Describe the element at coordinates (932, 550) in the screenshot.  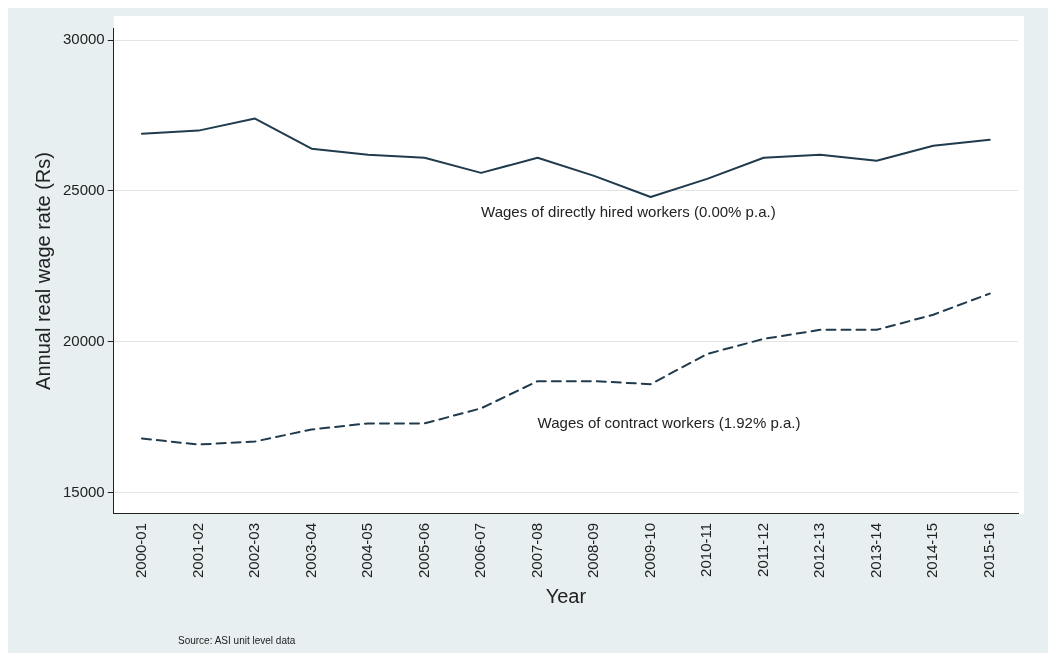
I see `x-tick-label: 2014-15` at that location.